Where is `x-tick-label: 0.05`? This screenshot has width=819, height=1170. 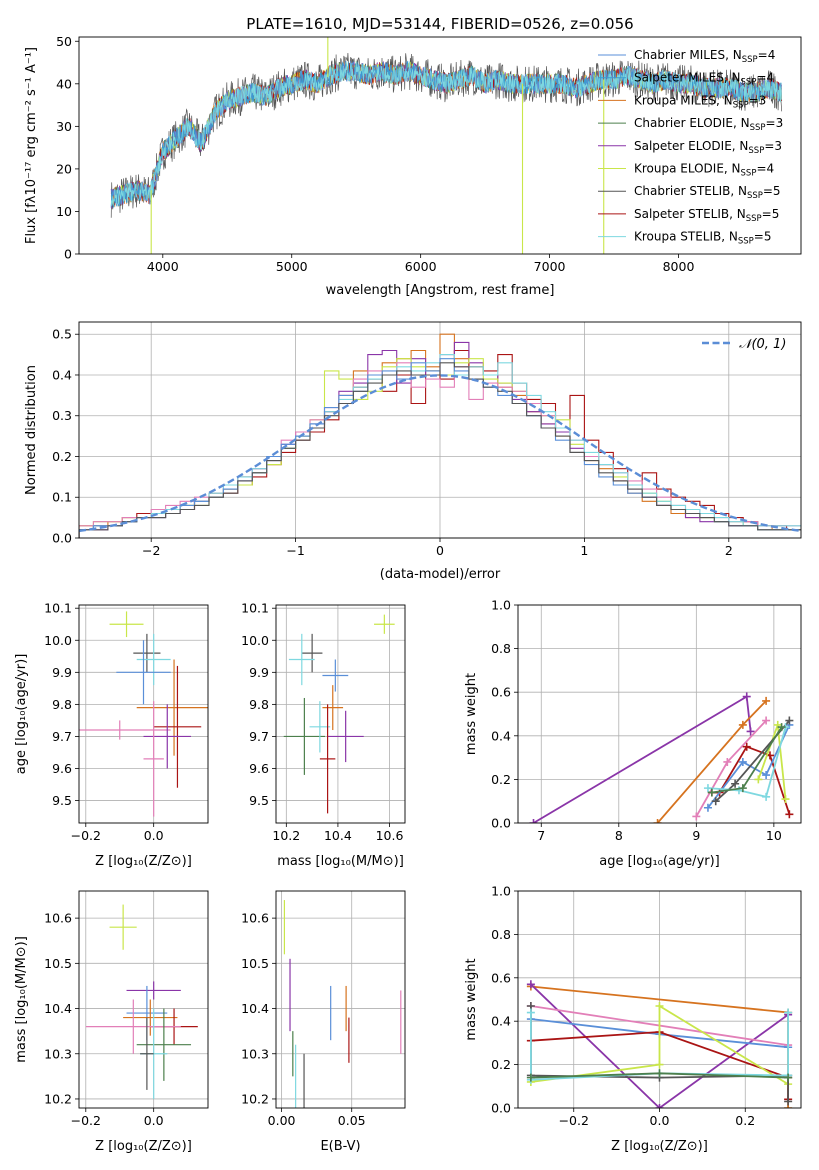 x-tick-label: 0.05 is located at coordinates (352, 1120).